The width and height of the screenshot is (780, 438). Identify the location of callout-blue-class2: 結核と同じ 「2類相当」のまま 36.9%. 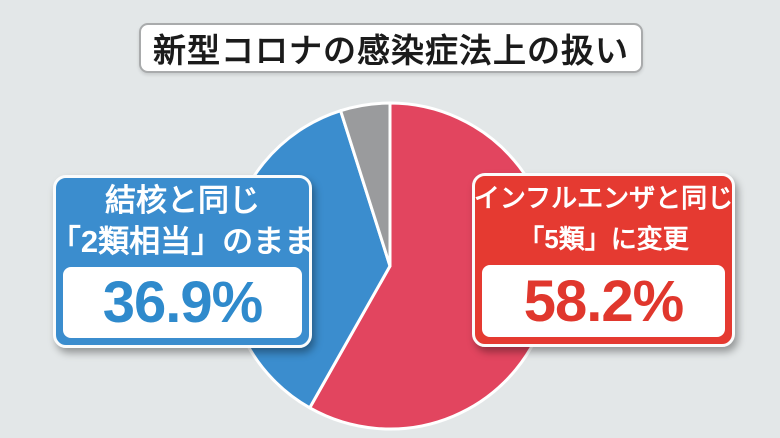
(182, 261).